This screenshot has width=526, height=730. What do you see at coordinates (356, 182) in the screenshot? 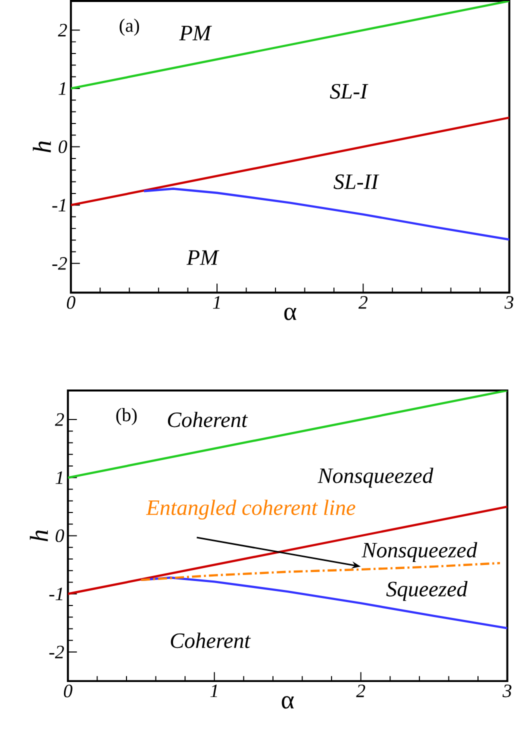
I see `annotation: SL-II` at bounding box center [356, 182].